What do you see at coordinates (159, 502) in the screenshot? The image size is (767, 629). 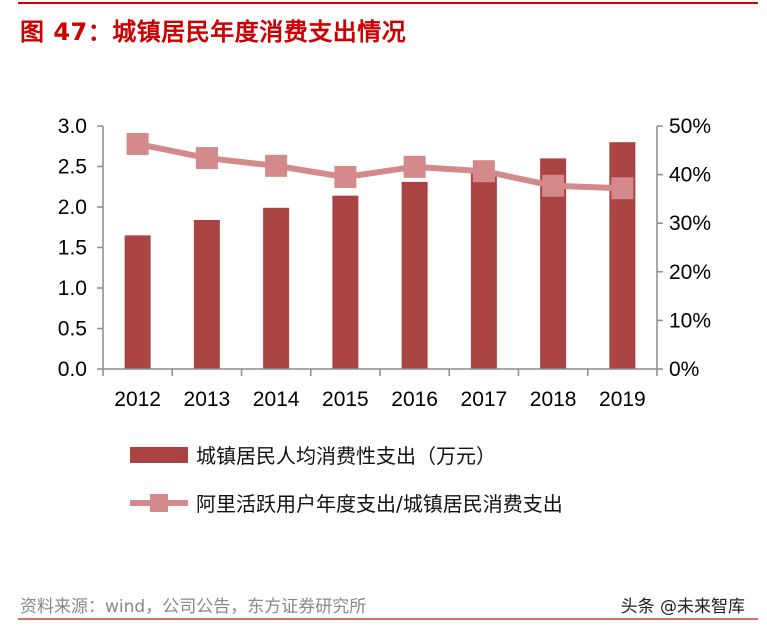 I see `legend-swatch-line` at bounding box center [159, 502].